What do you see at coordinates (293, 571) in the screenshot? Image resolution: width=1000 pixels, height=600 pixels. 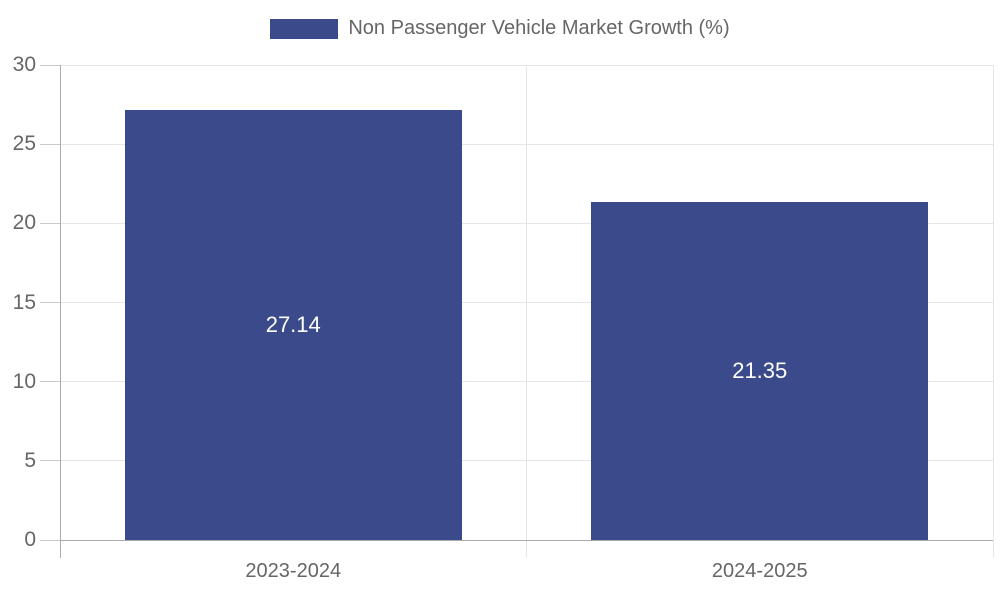 I see `x-tick-label: 2023-2024` at bounding box center [293, 571].